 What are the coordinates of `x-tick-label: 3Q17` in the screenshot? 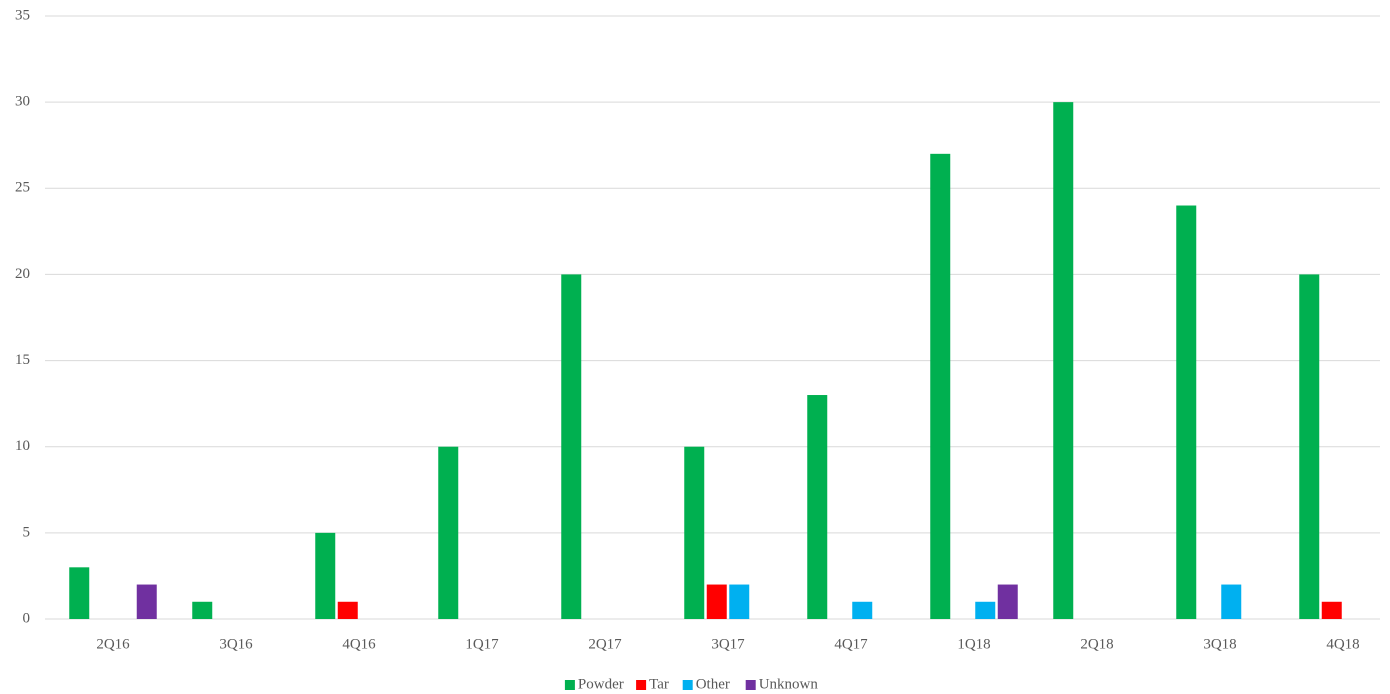 It's located at (728, 644).